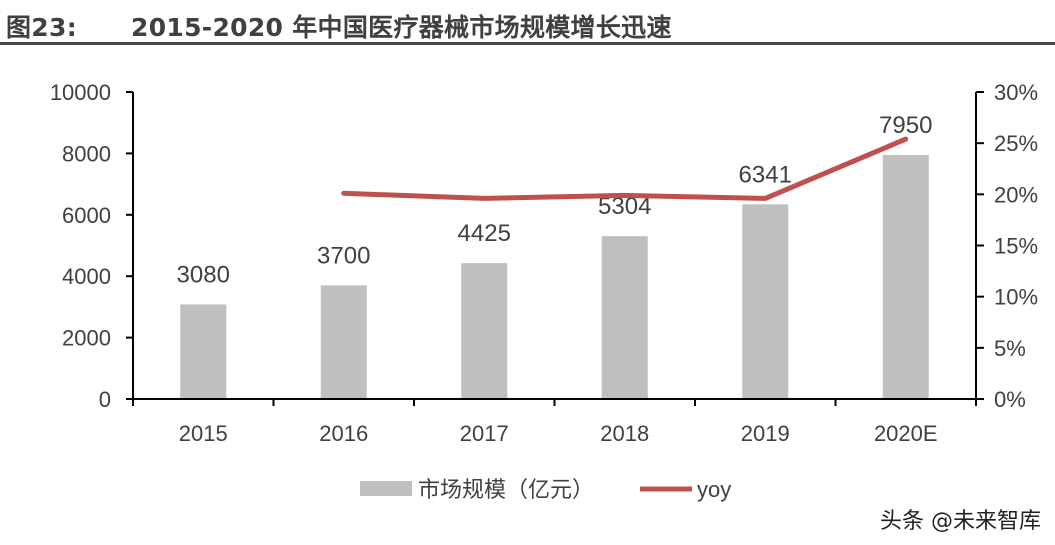 The height and width of the screenshot is (545, 1055). What do you see at coordinates (765, 301) in the screenshot?
I see `bar-2019` at bounding box center [765, 301].